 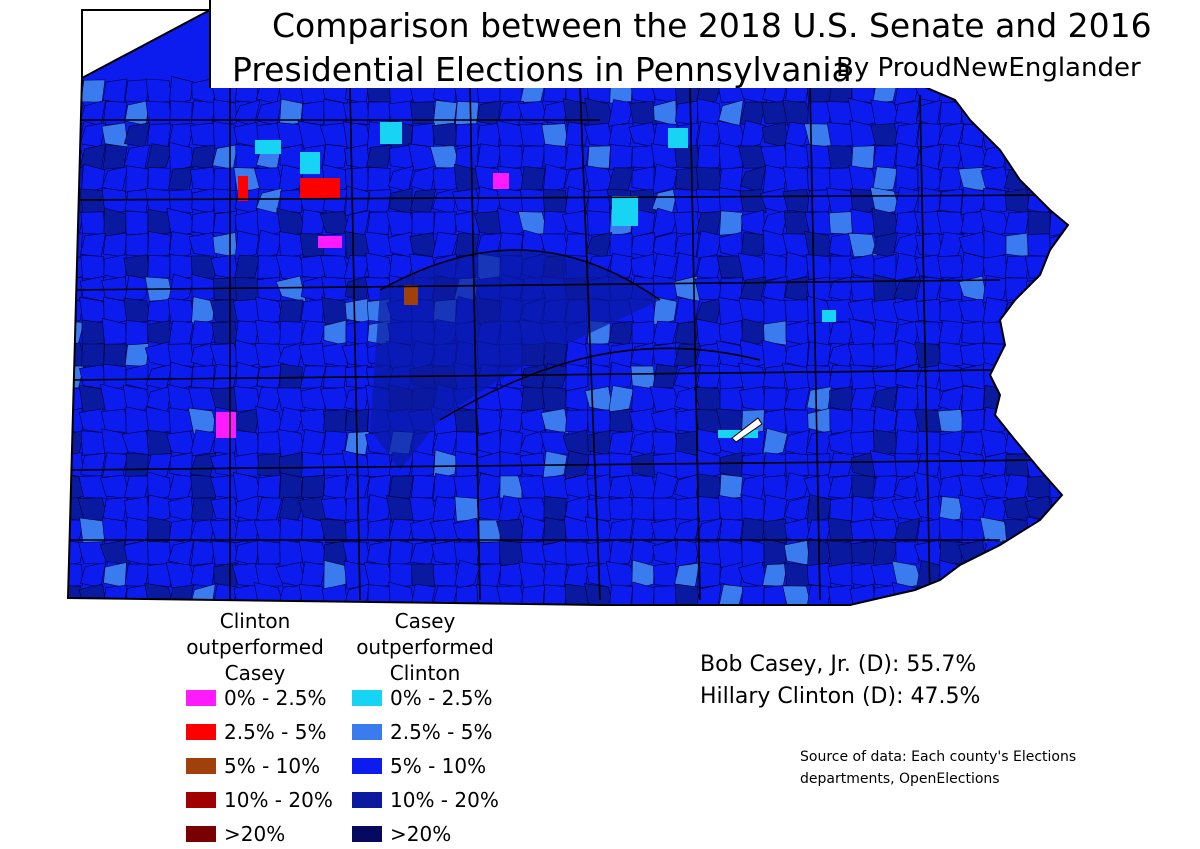 I want to click on legend-item-casey-1: 2.5% - 5%, so click(x=422, y=732).